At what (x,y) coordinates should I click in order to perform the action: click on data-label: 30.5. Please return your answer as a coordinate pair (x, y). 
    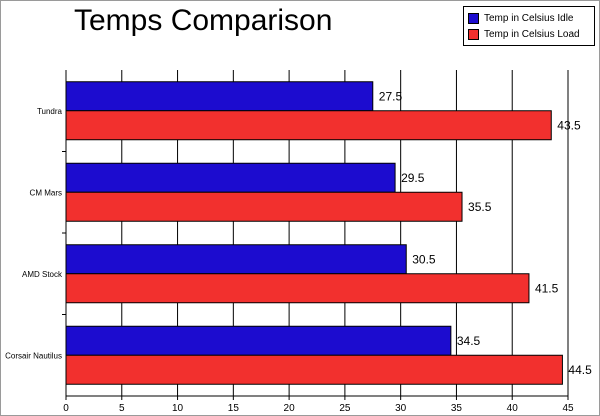
    Looking at the image, I should click on (424, 259).